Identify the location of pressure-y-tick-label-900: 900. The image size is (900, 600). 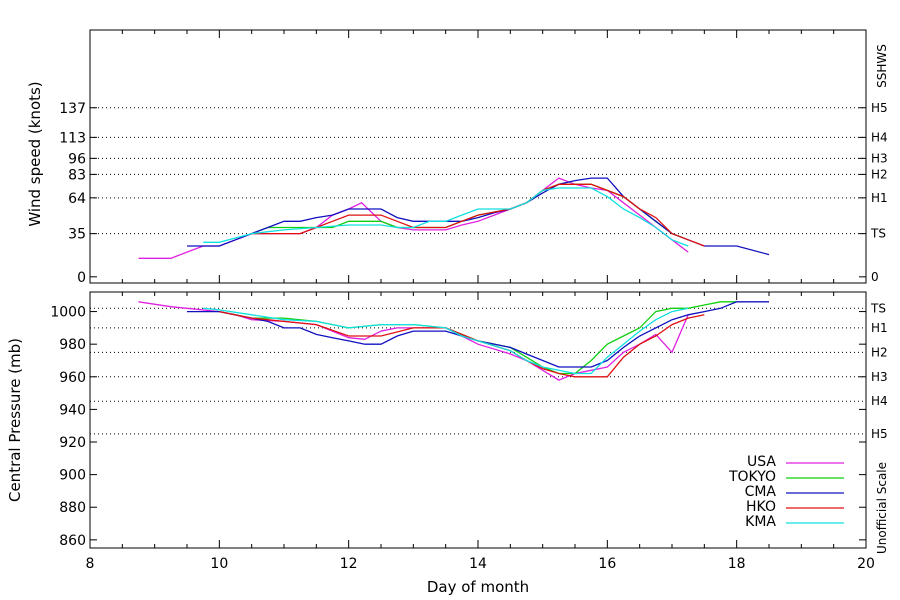
(72, 476).